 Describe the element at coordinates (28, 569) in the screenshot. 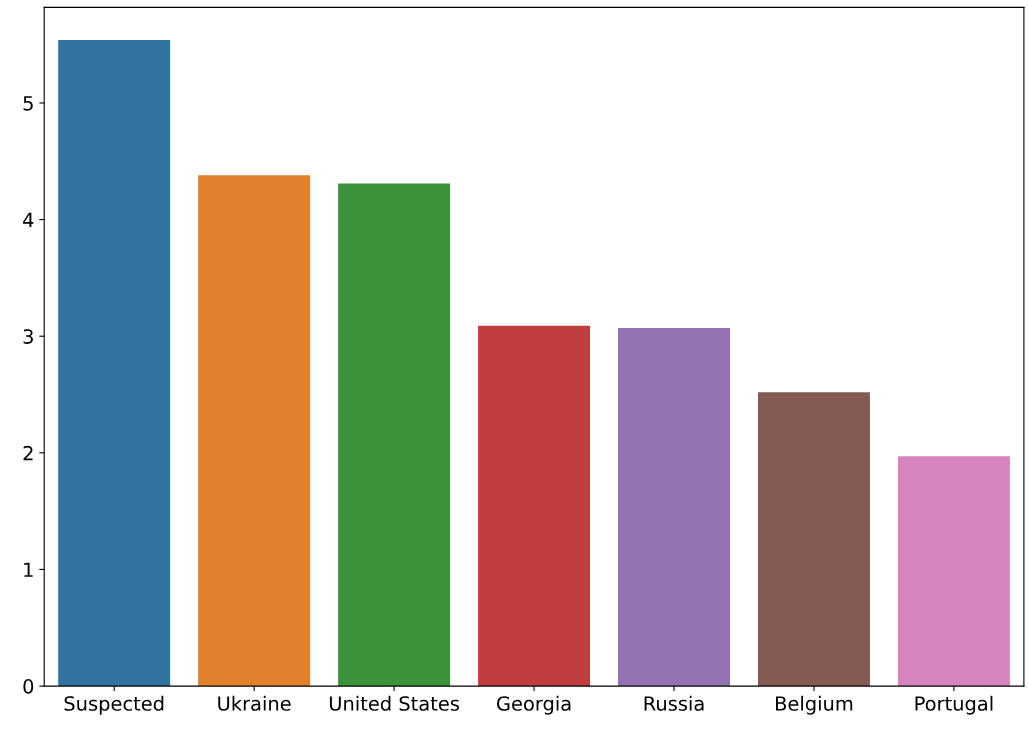

I see `y-tick-label: 1` at that location.